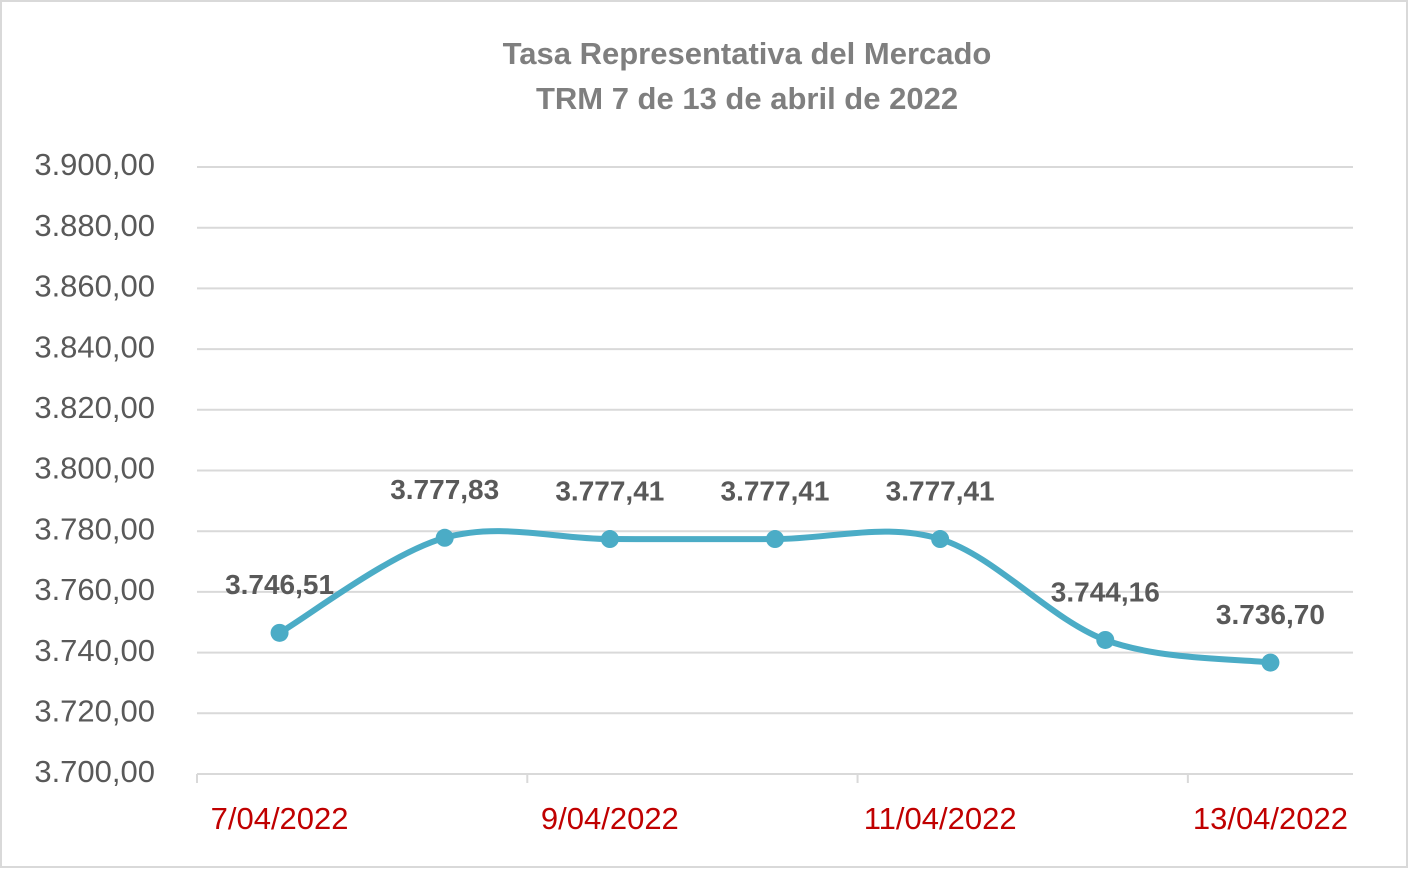 The height and width of the screenshot is (870, 1410). Describe the element at coordinates (279, 584) in the screenshot. I see `data-label: 3.746,51` at that location.